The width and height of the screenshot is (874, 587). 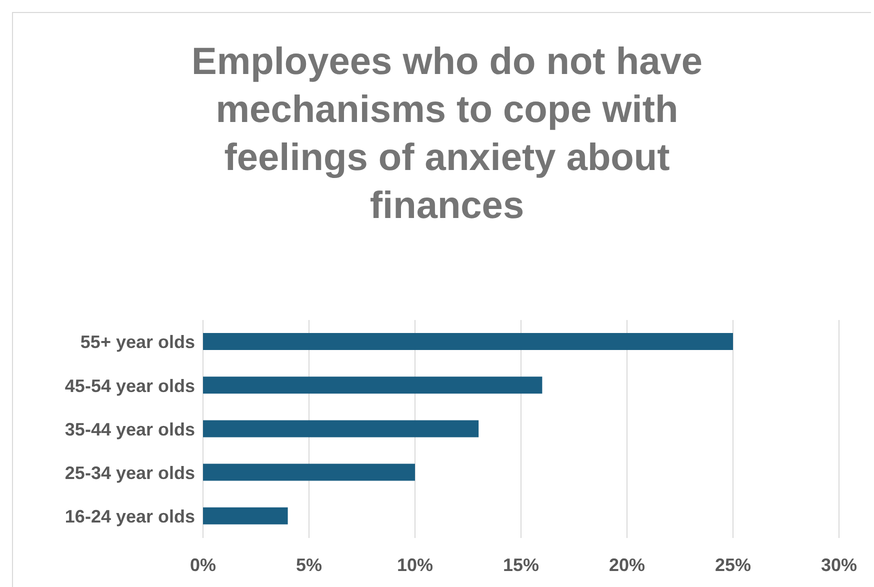 What do you see at coordinates (627, 564) in the screenshot?
I see `x-tick-label: 20%` at bounding box center [627, 564].